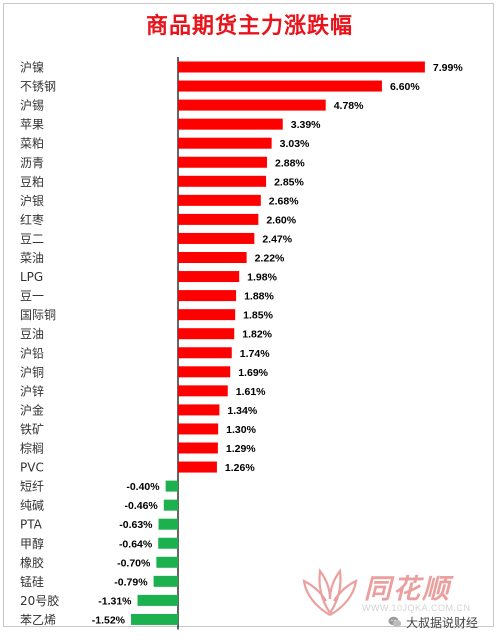 The height and width of the screenshot is (641, 499). What do you see at coordinates (32, 353) in the screenshot?
I see `category-label: 沪铅` at bounding box center [32, 353].